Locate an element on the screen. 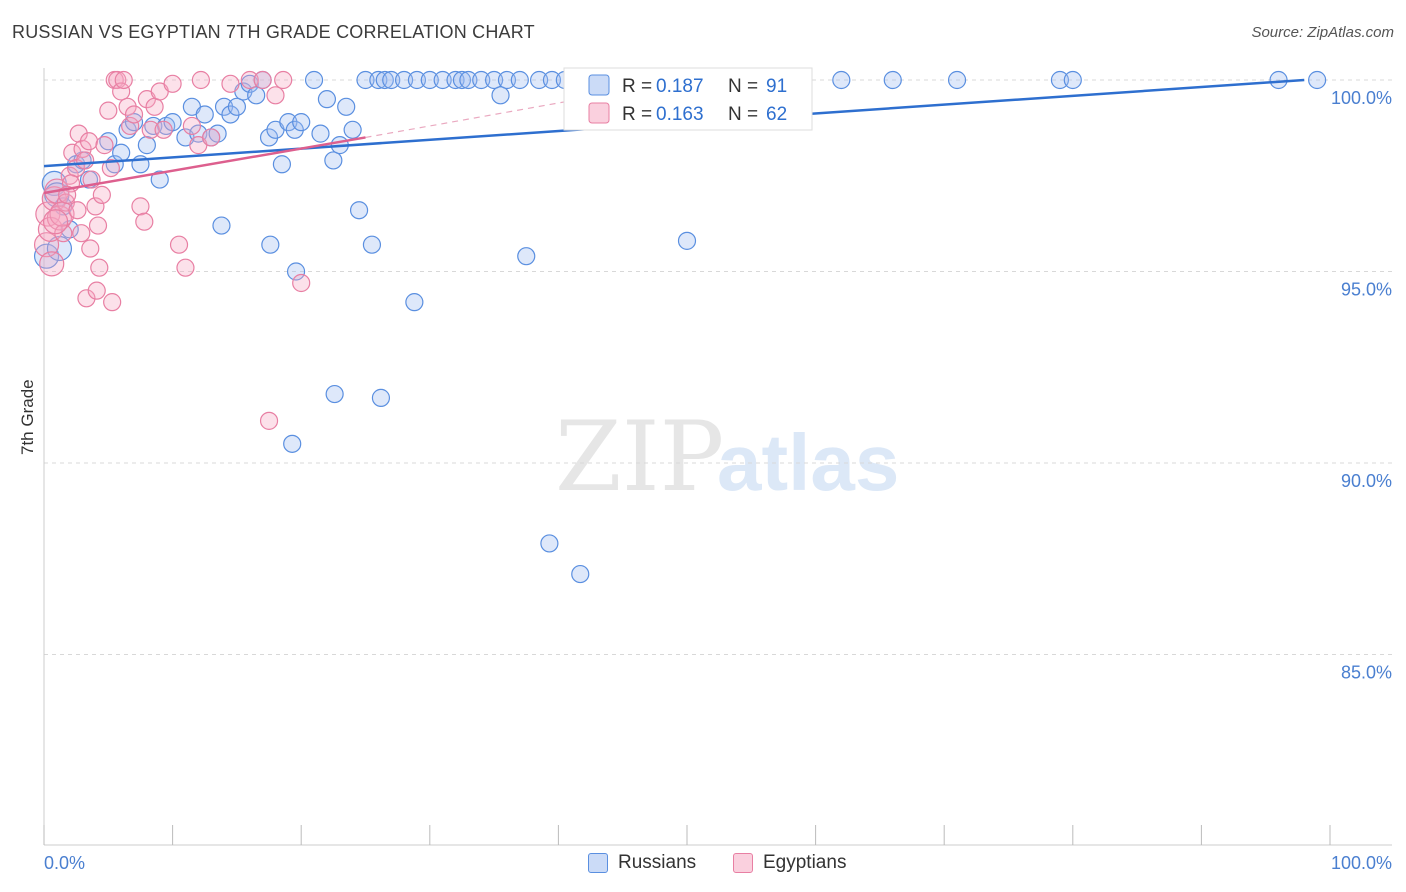 The image size is (1406, 892). egyptians-n-value: 62 is located at coordinates (776, 114).